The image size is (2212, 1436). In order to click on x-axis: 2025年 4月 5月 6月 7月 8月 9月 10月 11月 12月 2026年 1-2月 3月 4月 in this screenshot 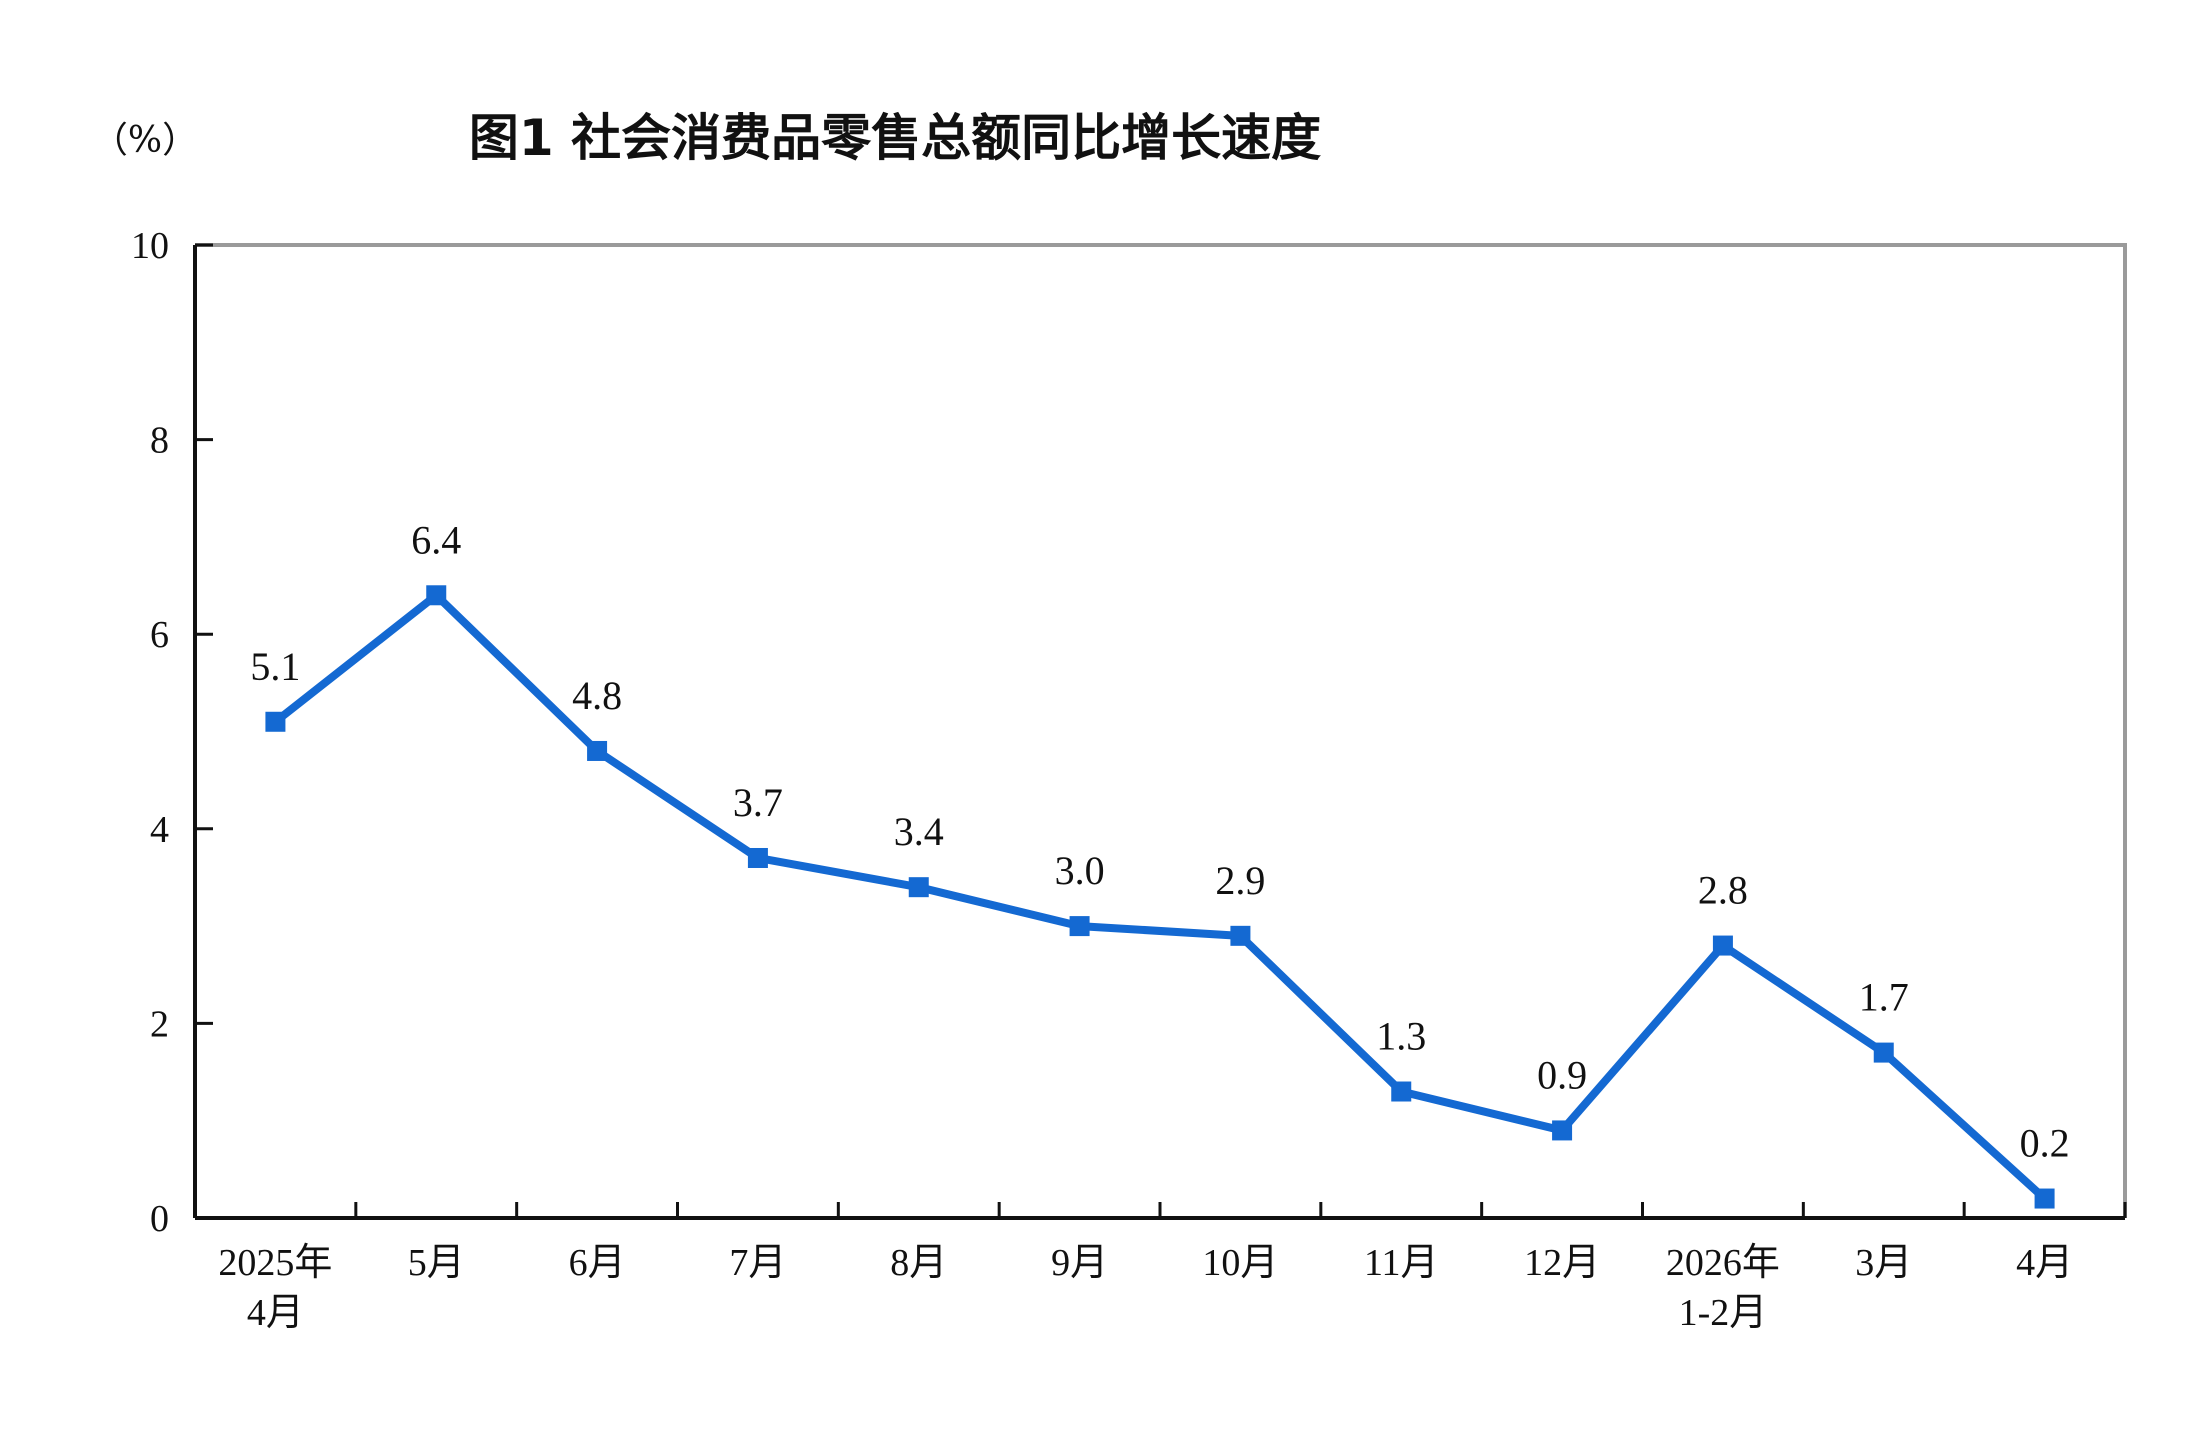, I will do `click(1161, 1268)`.